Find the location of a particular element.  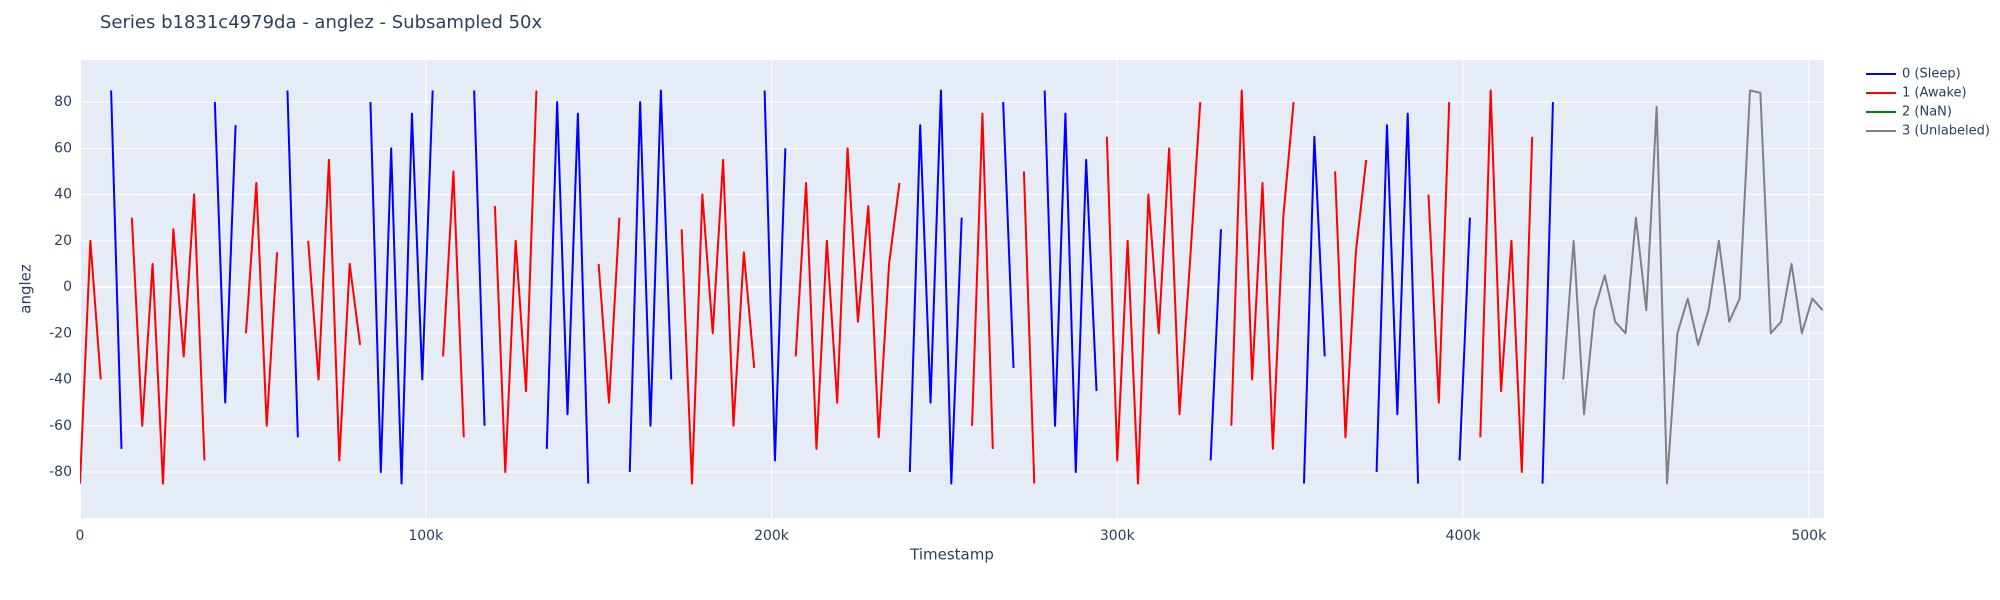

legend-label: 2 (NaN) is located at coordinates (1927, 112).